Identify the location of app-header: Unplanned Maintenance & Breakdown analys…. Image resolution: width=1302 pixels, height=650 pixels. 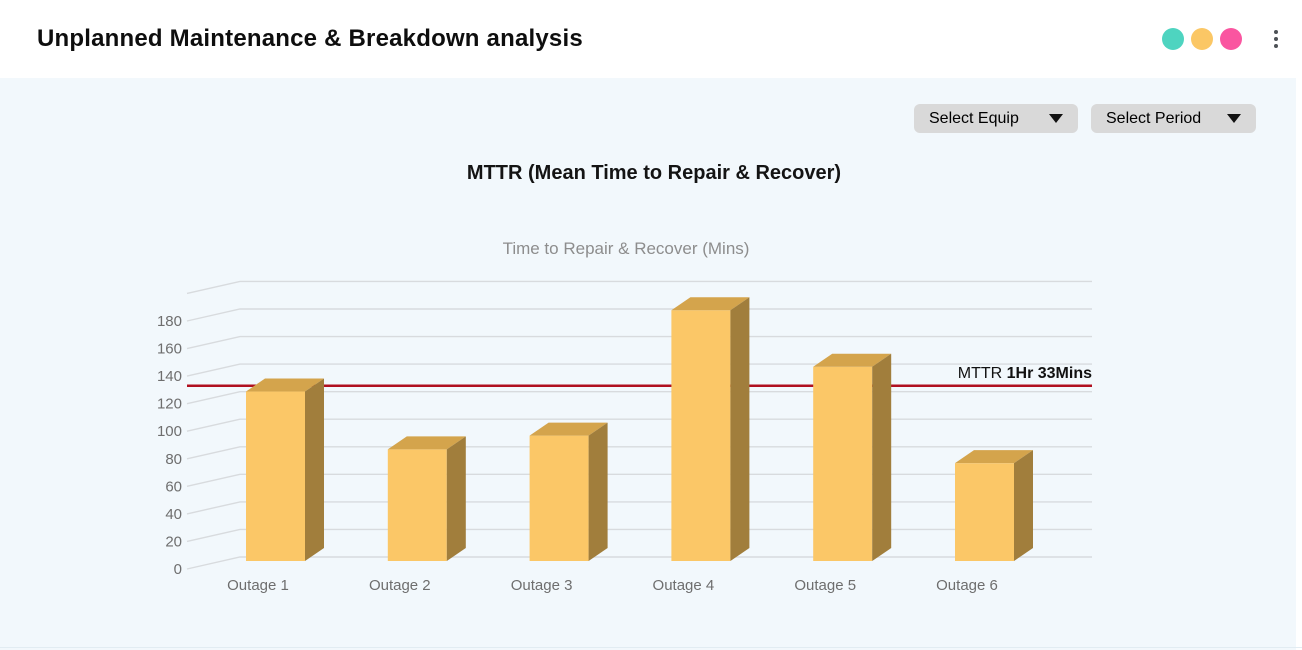
(651, 39).